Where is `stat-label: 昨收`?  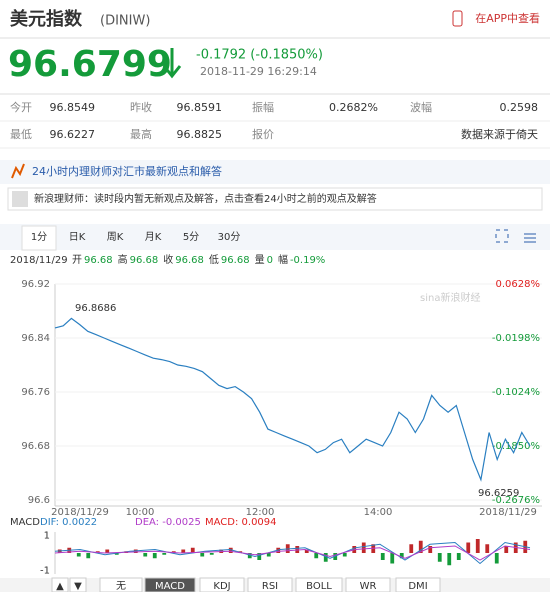
stat-label: 昨收 is located at coordinates (141, 107).